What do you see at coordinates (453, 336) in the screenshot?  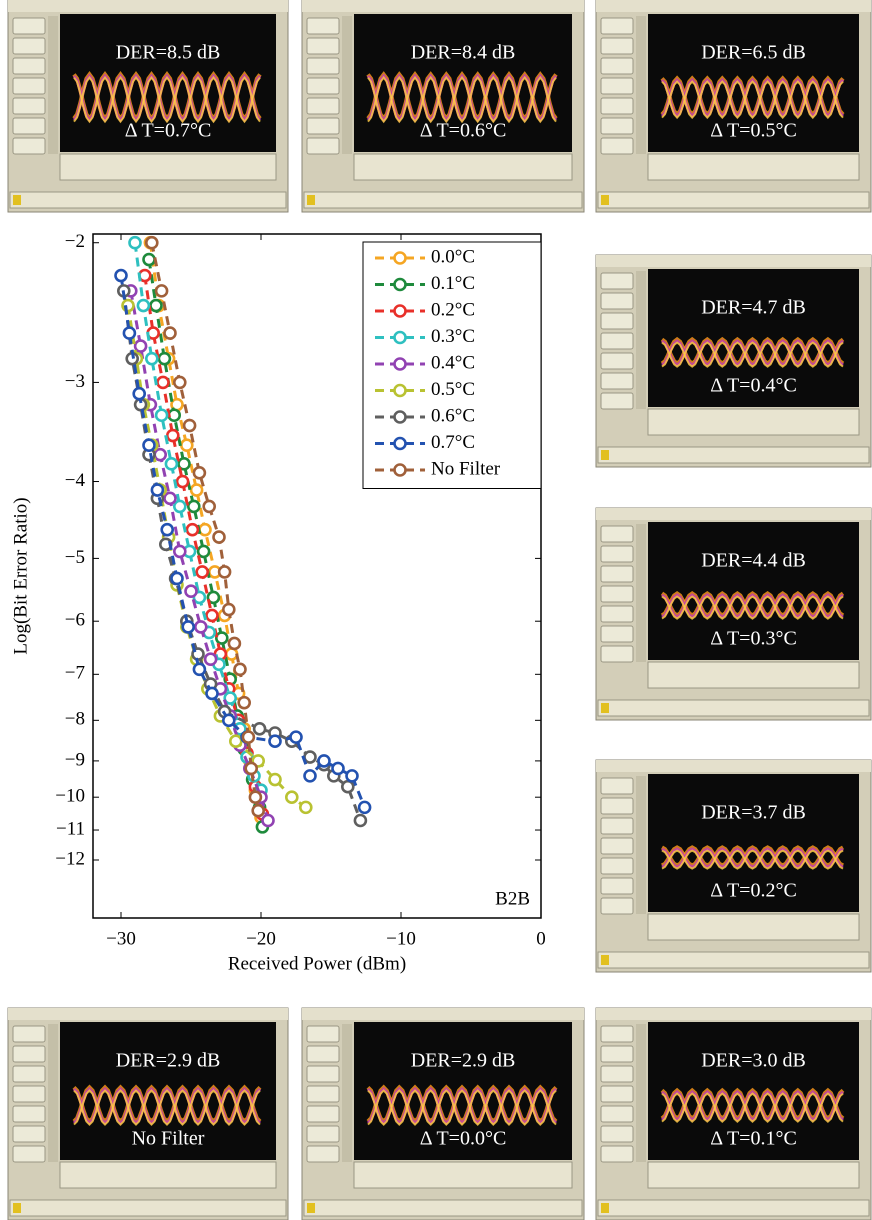 I see `legend-label: 0.3°C` at bounding box center [453, 336].